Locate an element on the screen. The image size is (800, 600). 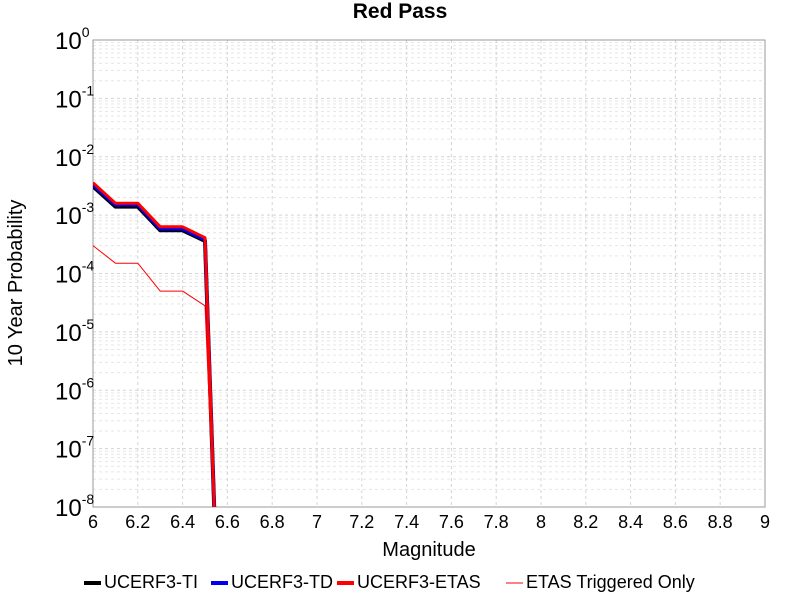
legend-label: ETAS Triggered Only is located at coordinates (610, 582).